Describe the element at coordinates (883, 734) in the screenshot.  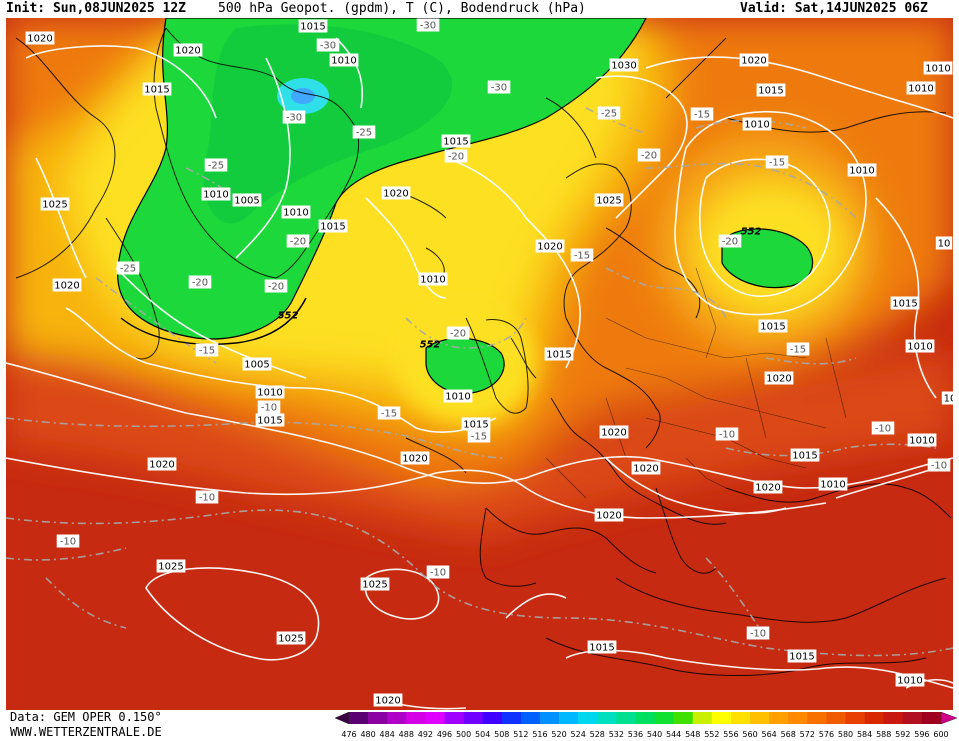
I see `colorbar-tick: 588` at that location.